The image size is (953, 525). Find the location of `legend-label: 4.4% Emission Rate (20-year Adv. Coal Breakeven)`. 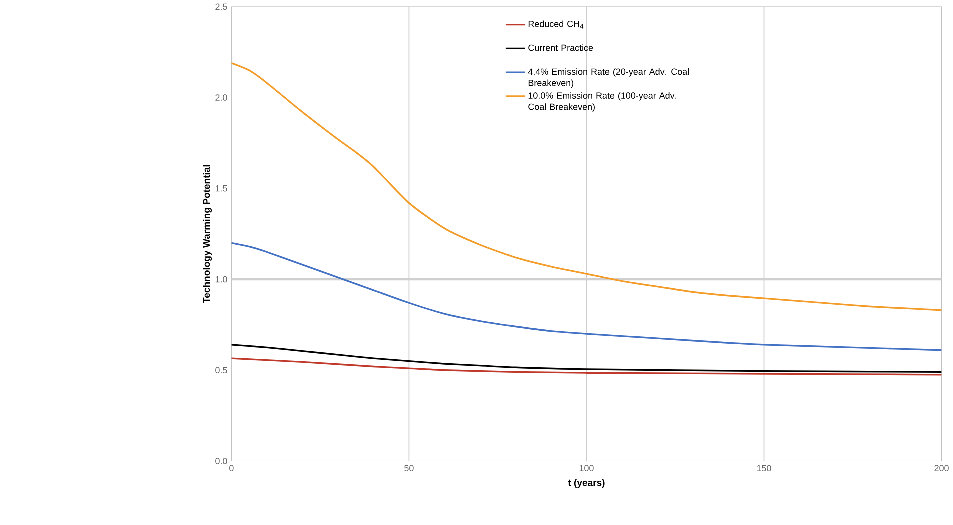

legend-label: 4.4% Emission Rate (20-year Adv. Coal Breakeven) is located at coordinates (608, 78).